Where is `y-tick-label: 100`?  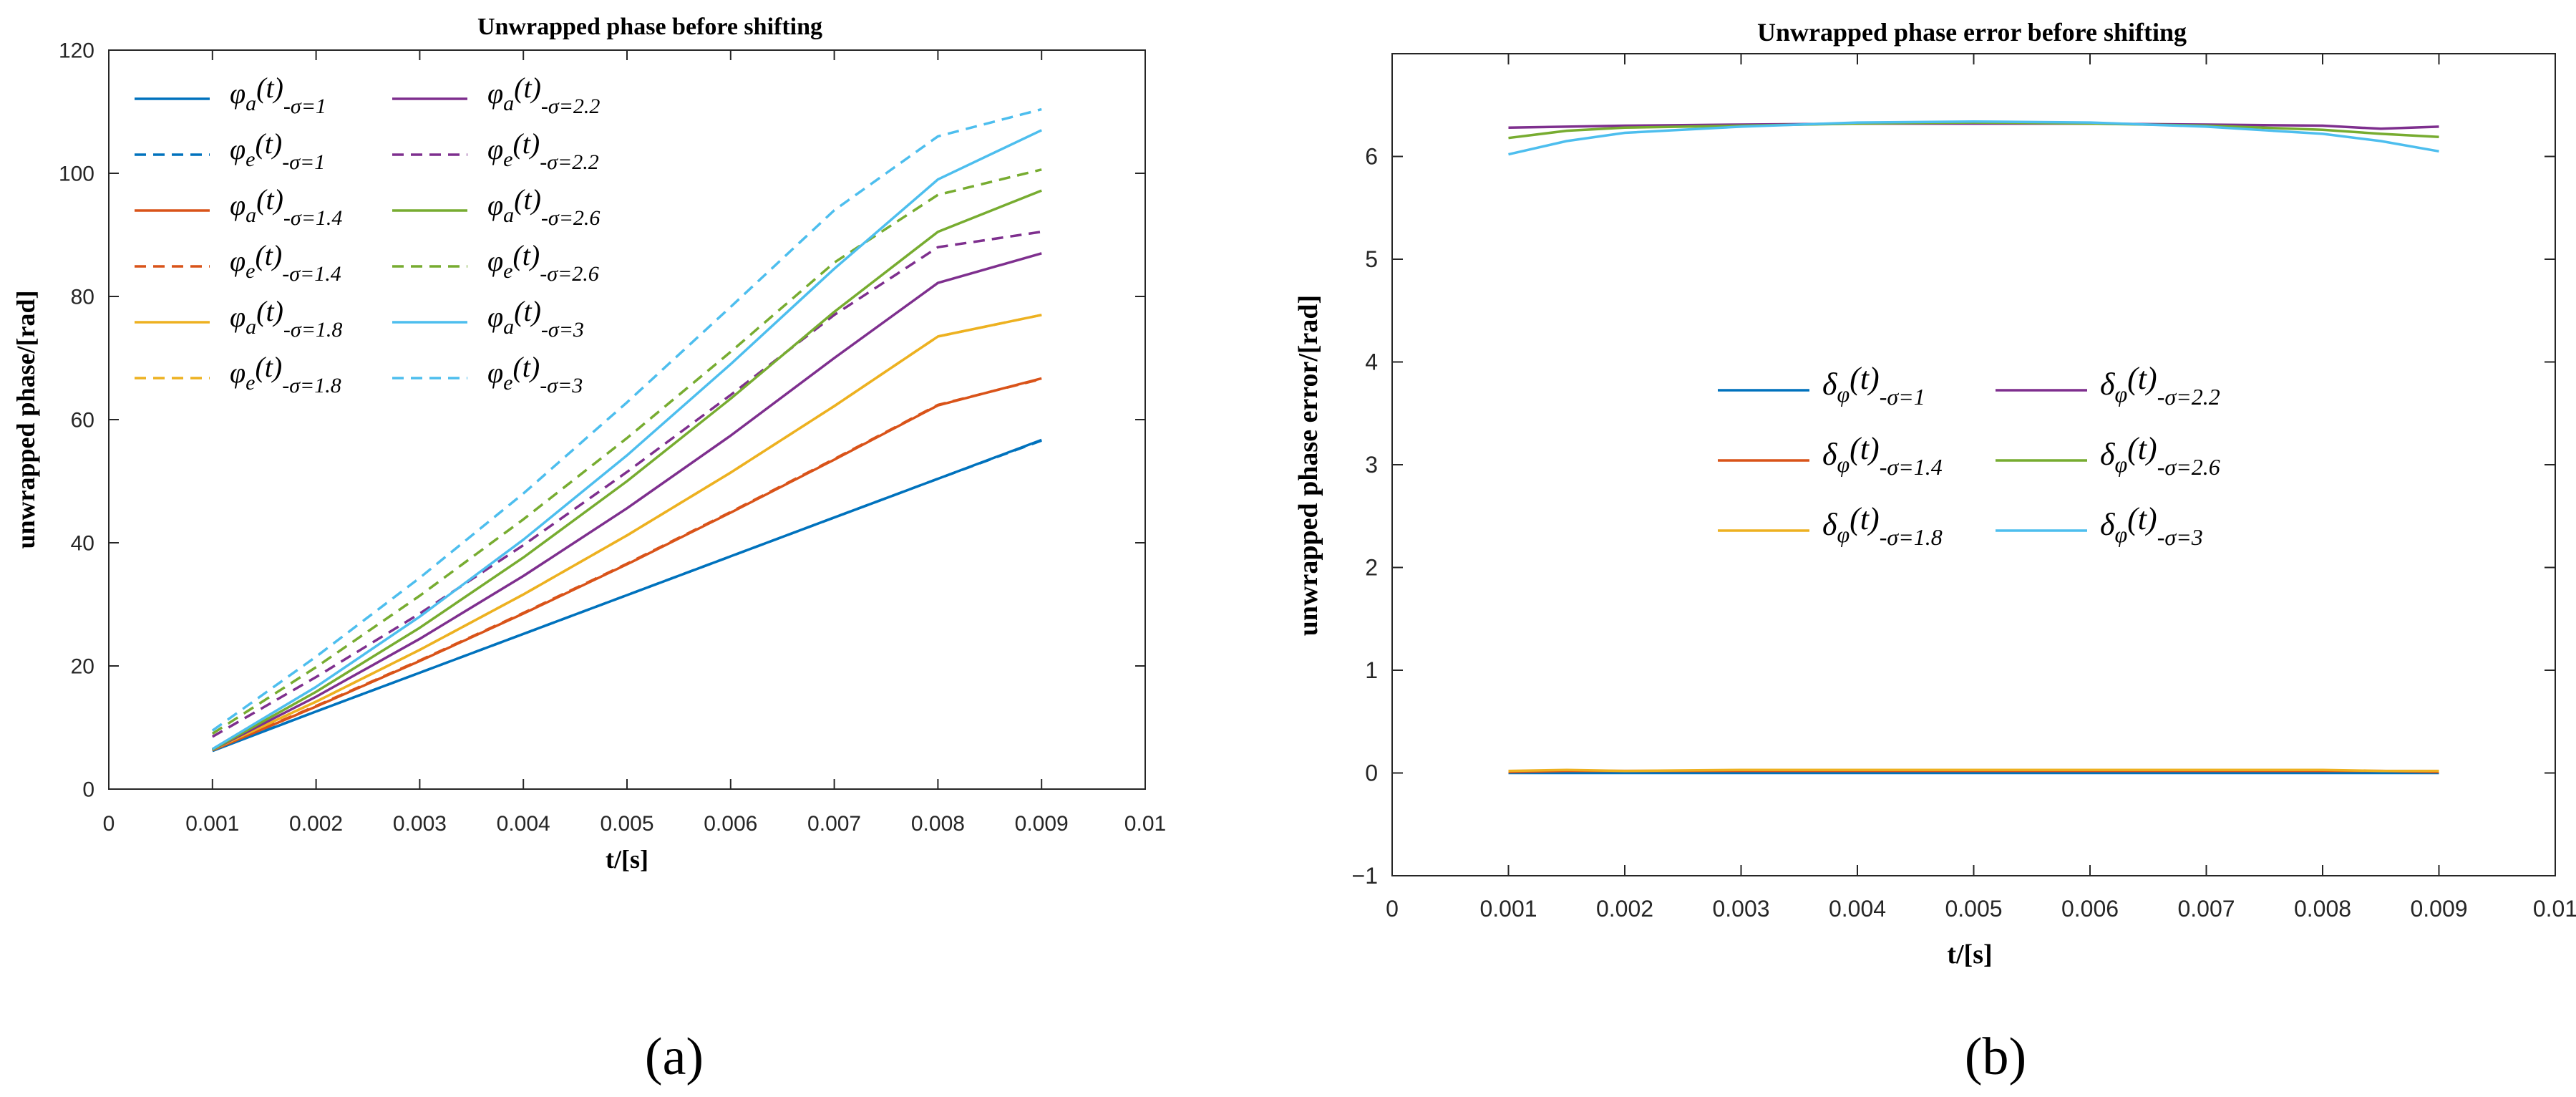
y-tick-label: 100 is located at coordinates (76, 175).